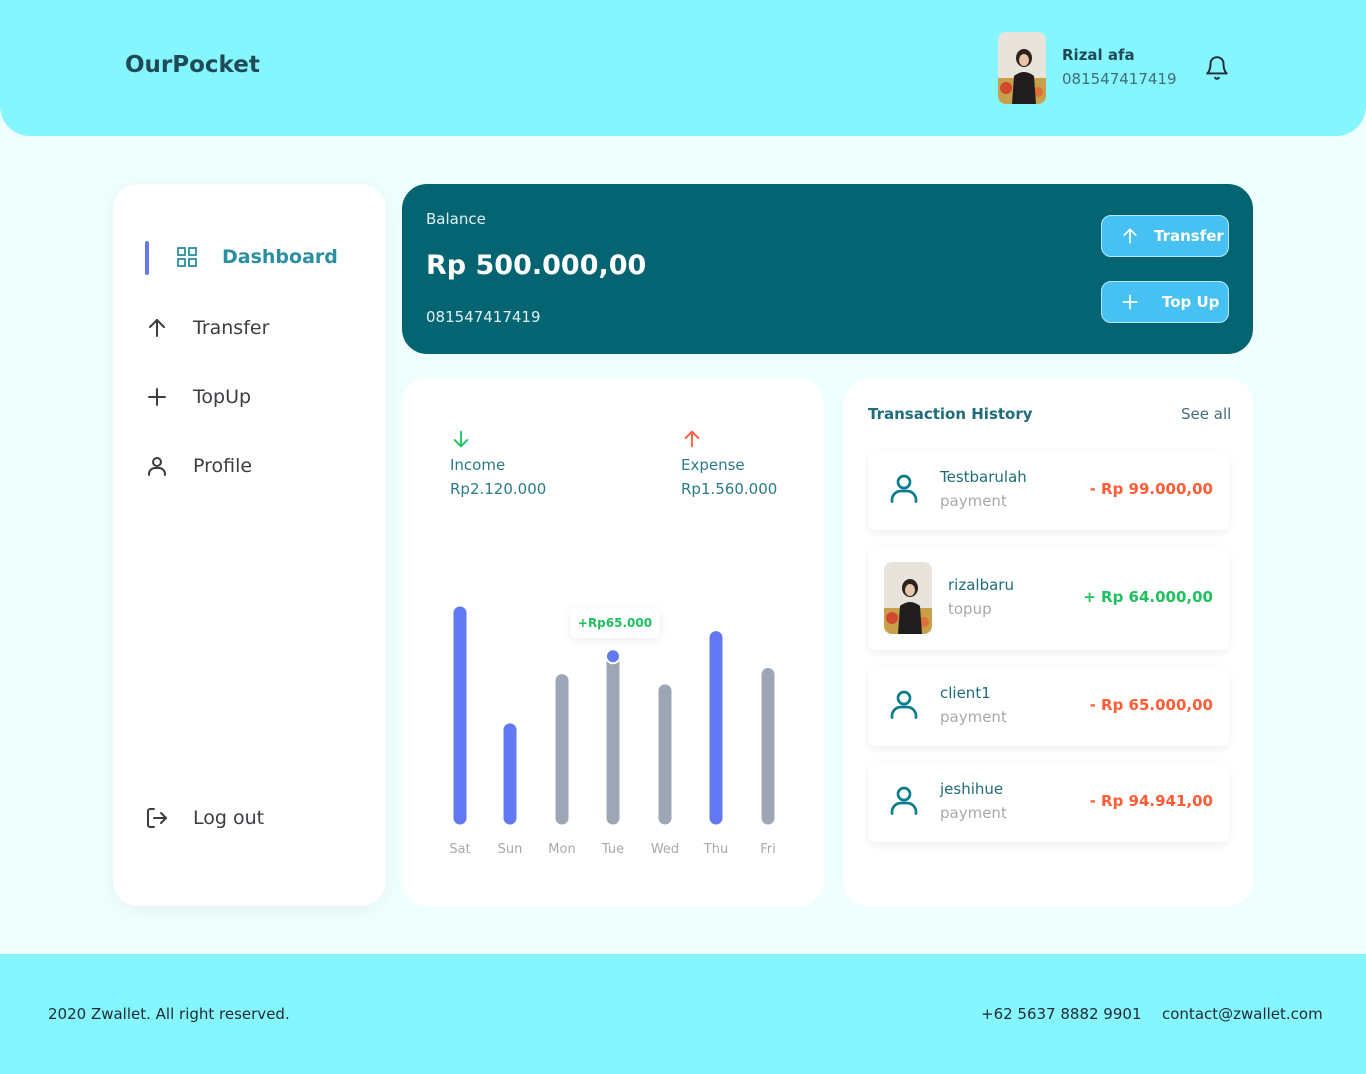  Describe the element at coordinates (536, 265) in the screenshot. I see `balance-amount: Rp 500.000,00` at that location.